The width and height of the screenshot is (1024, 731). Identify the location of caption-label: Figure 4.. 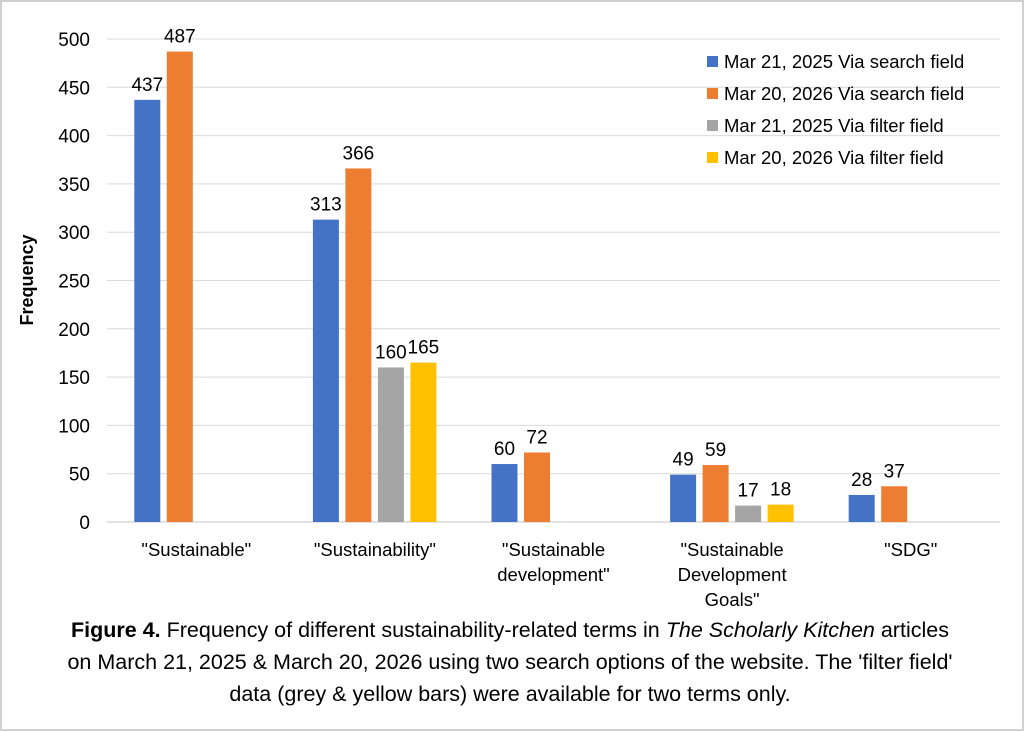
(116, 630).